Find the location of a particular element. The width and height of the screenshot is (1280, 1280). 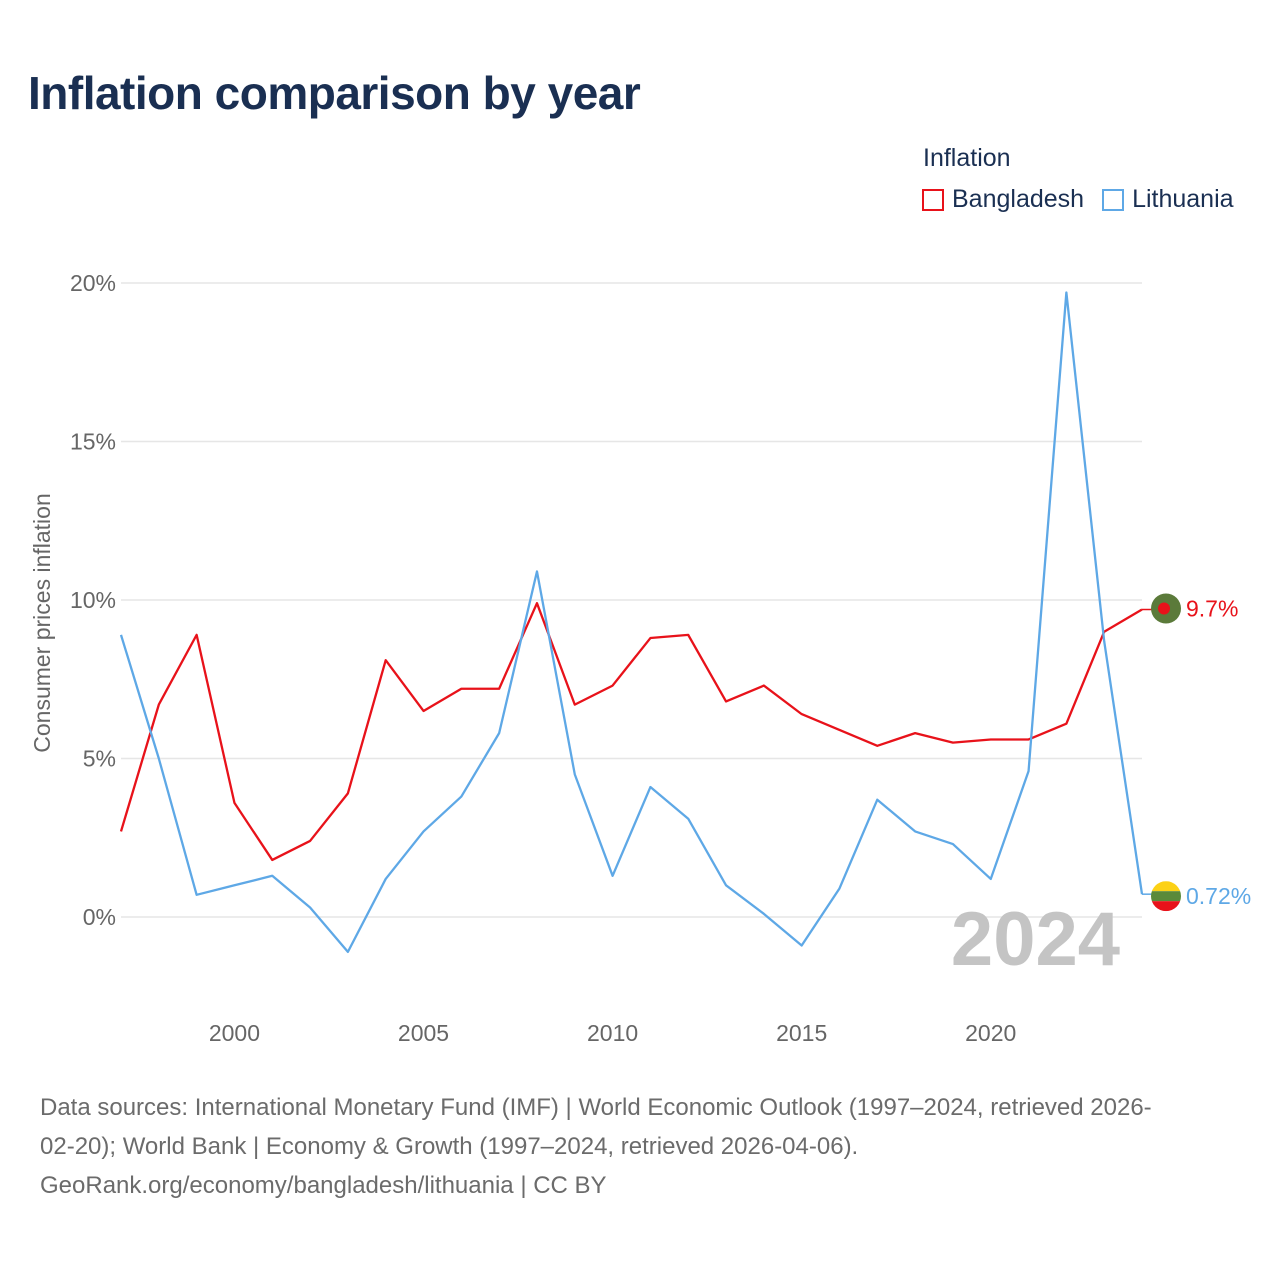

x-tick-label: 2005 is located at coordinates (423, 1033).